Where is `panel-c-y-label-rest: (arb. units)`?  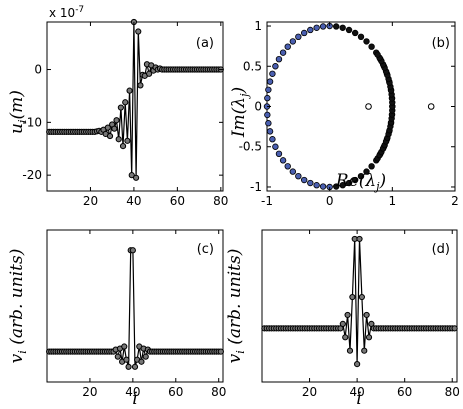 panel-c-y-label-rest: (arb. units) is located at coordinates (17, 300).